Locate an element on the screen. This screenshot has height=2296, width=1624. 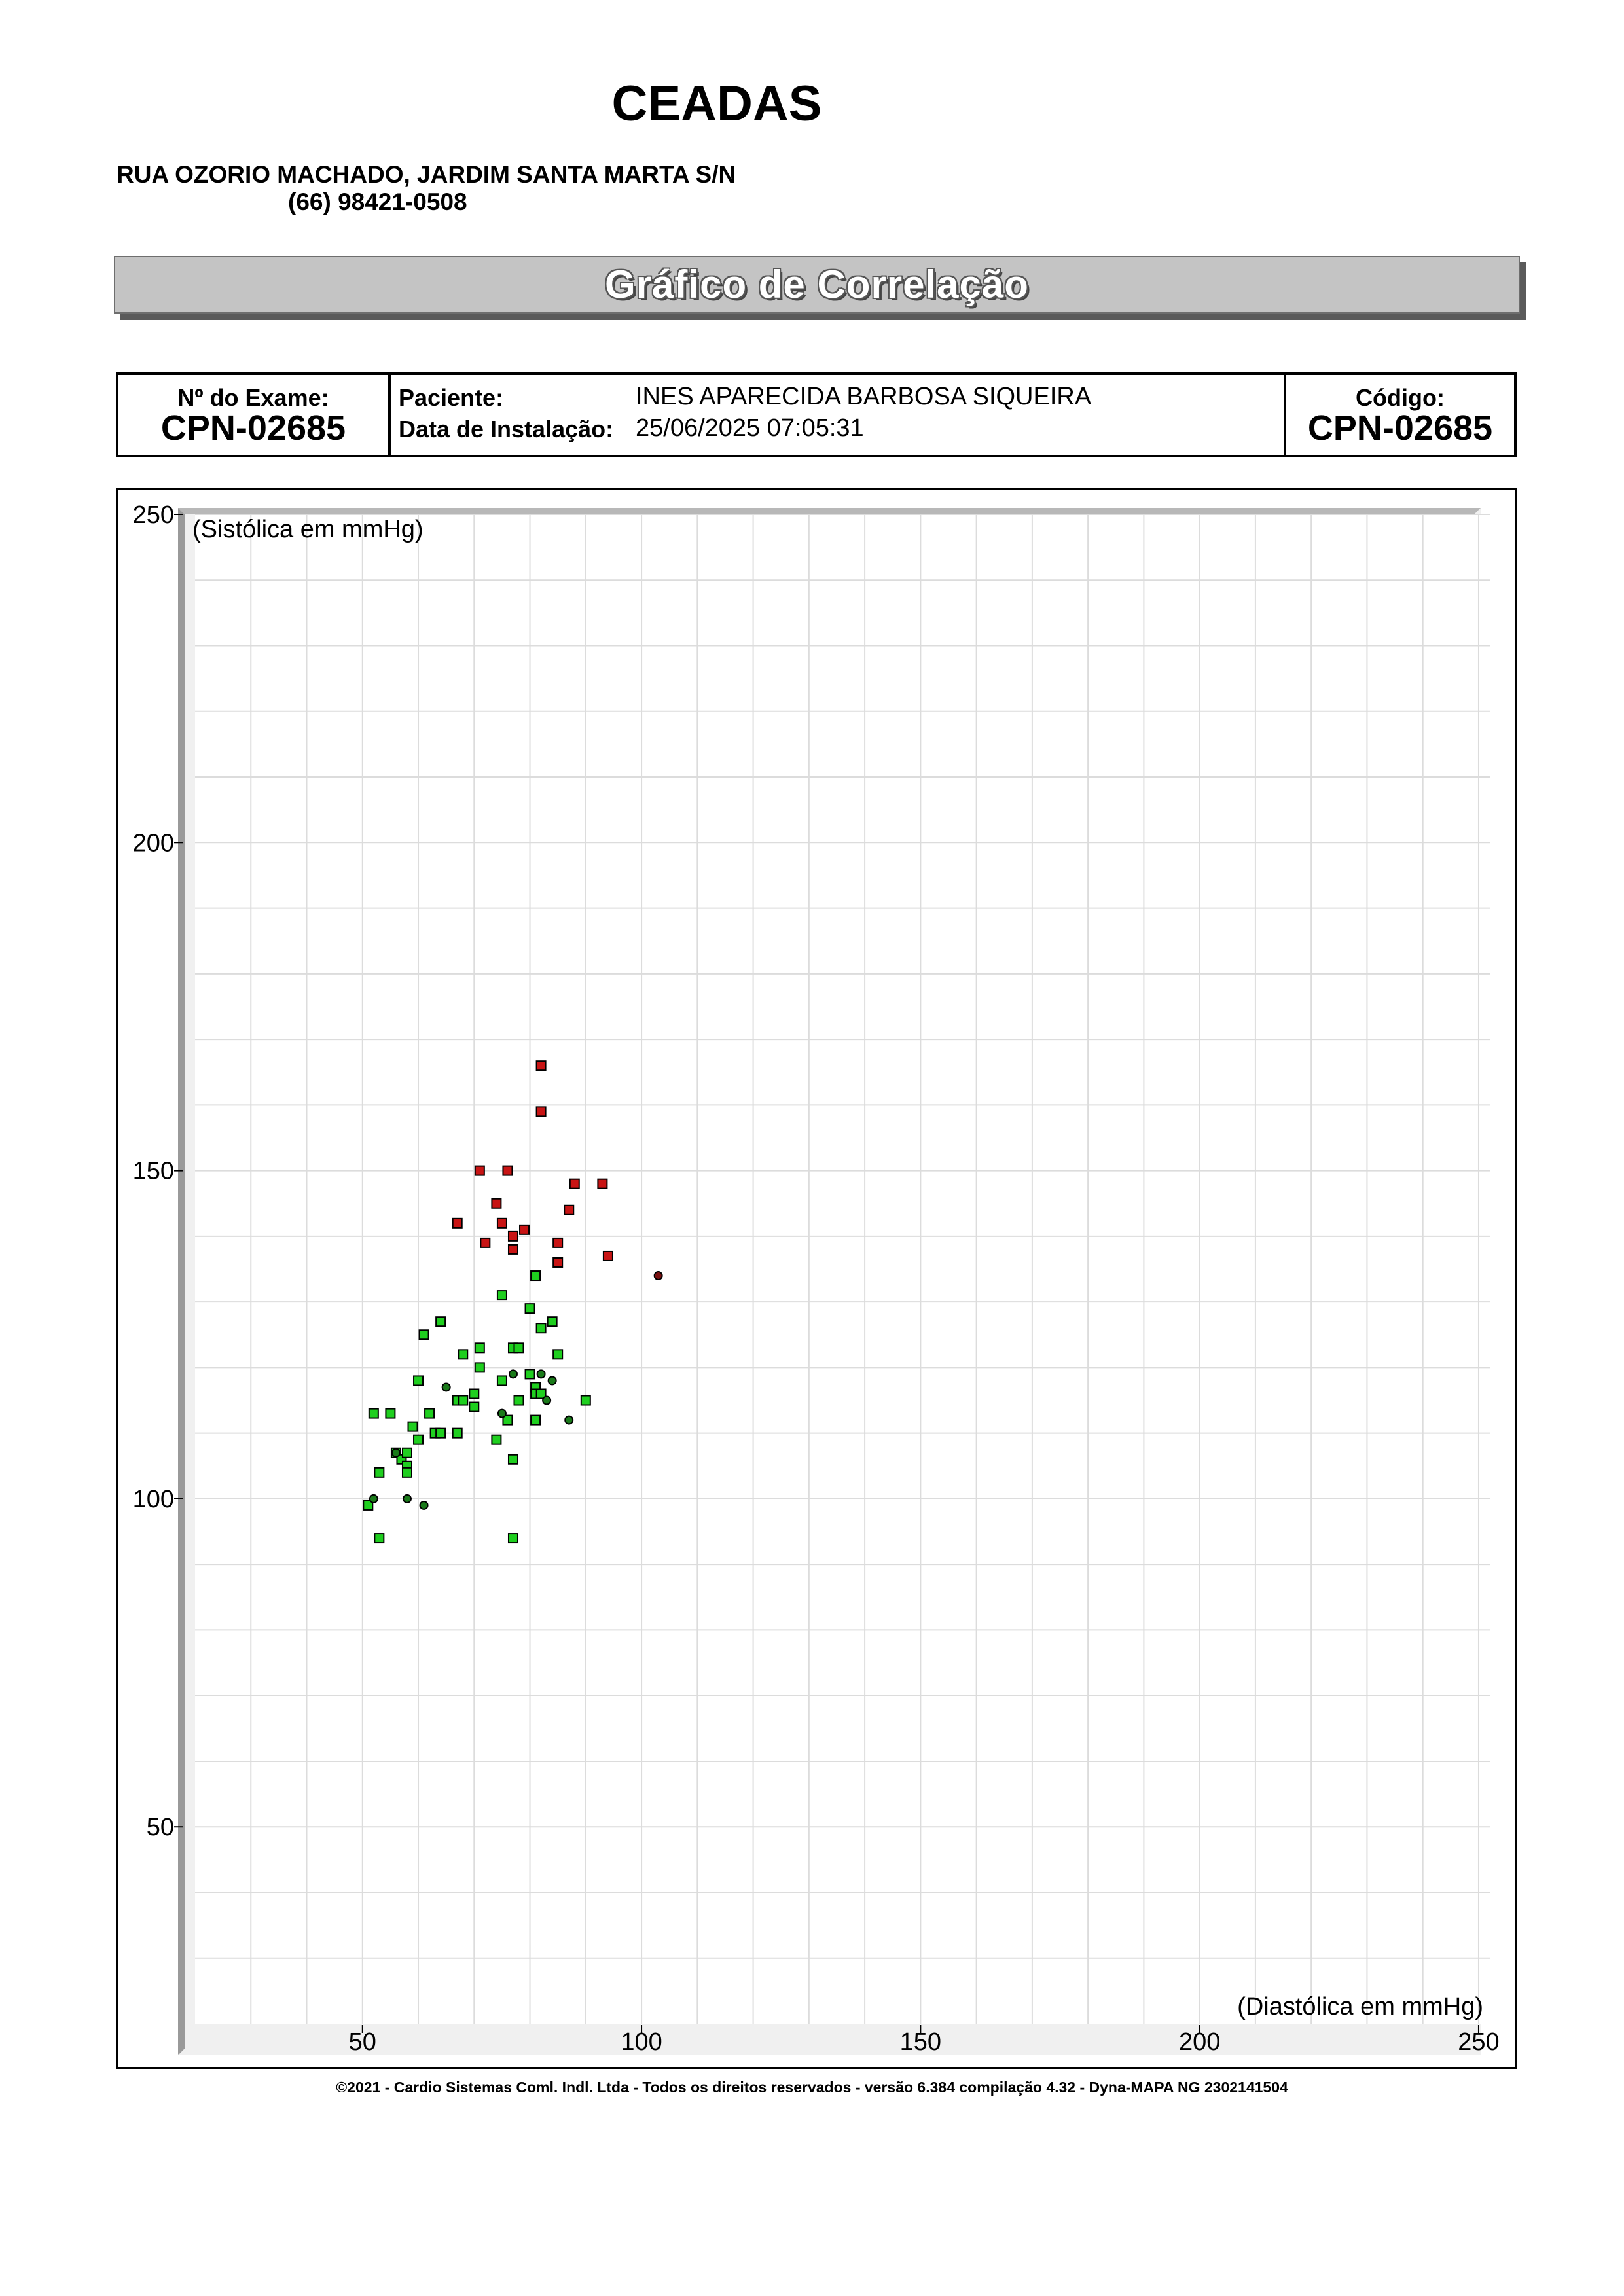
code-value: CPN-02685 is located at coordinates (1400, 428).